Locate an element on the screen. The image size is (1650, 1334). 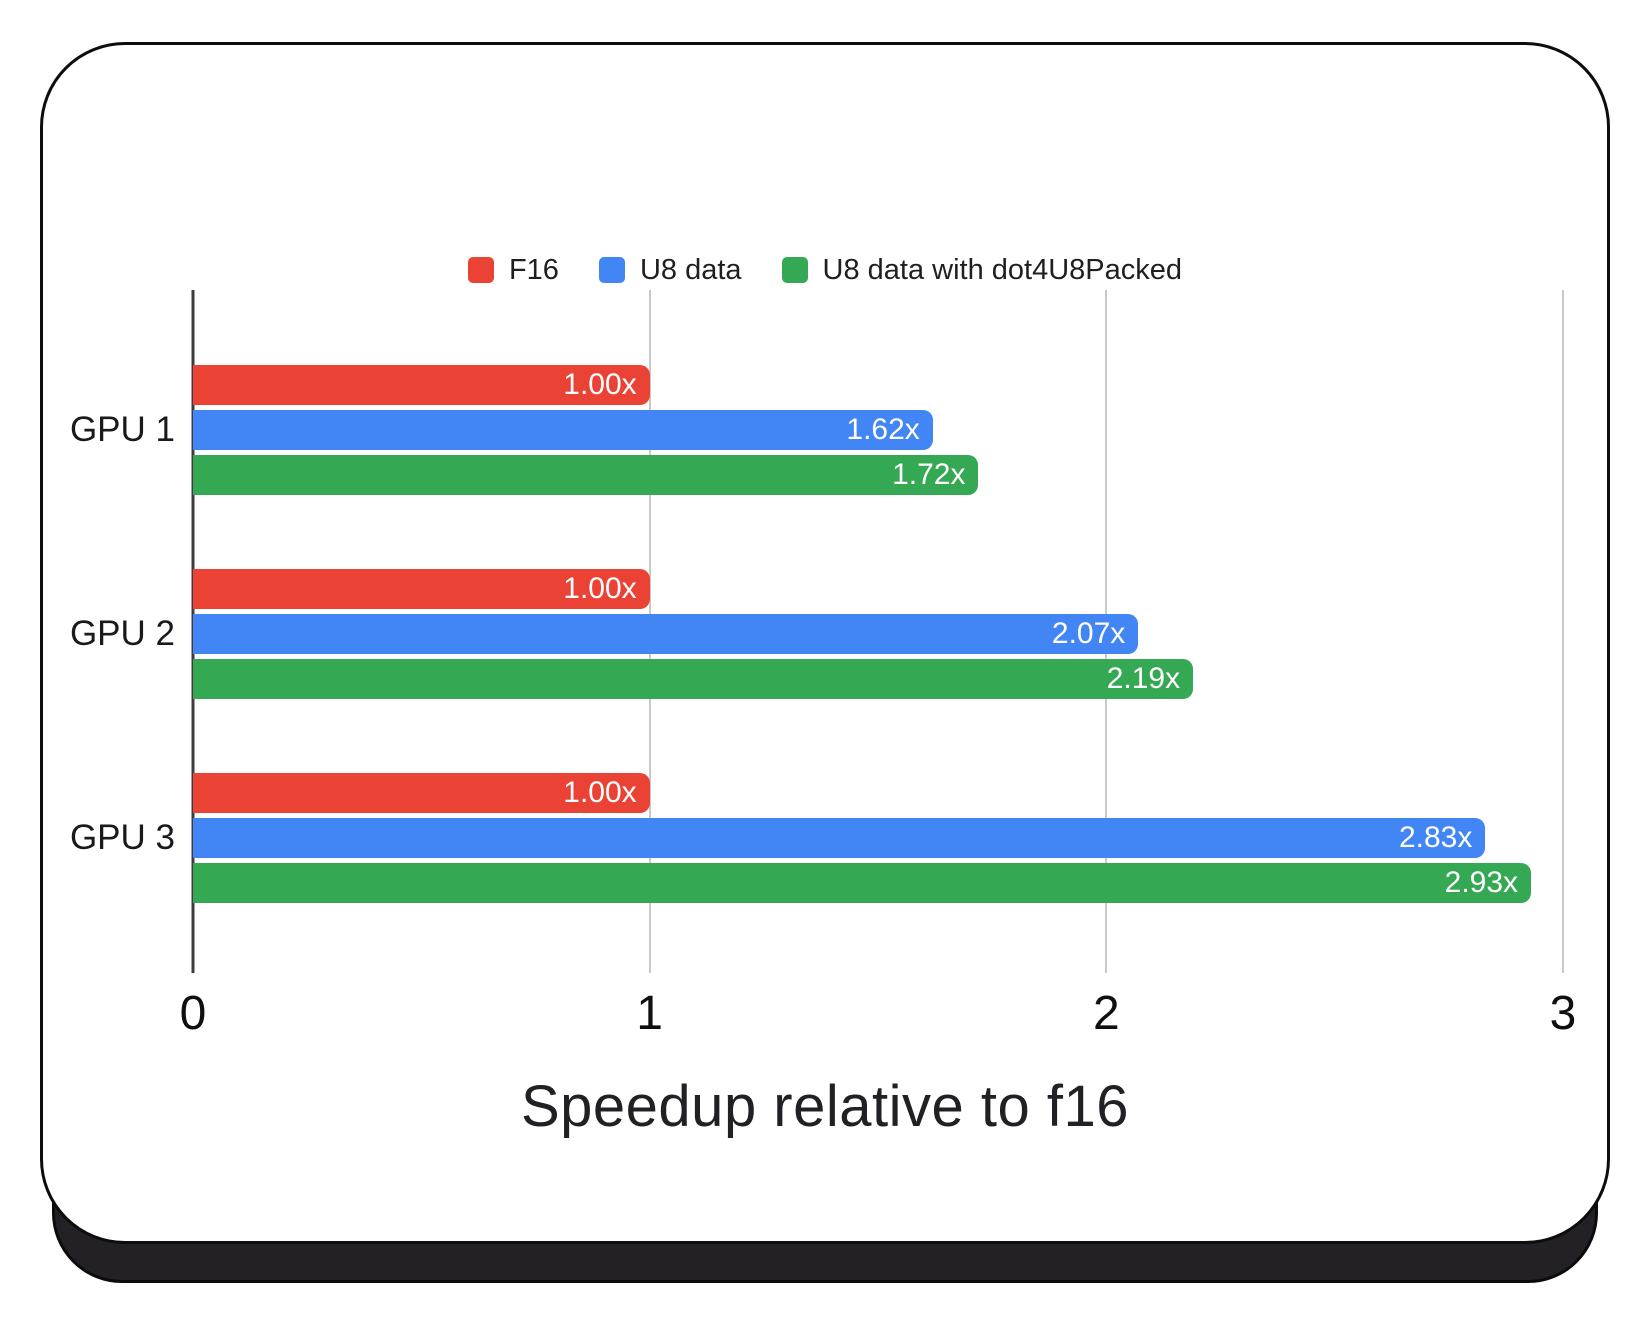
bar-value-label: 2.07x is located at coordinates (1088, 633).